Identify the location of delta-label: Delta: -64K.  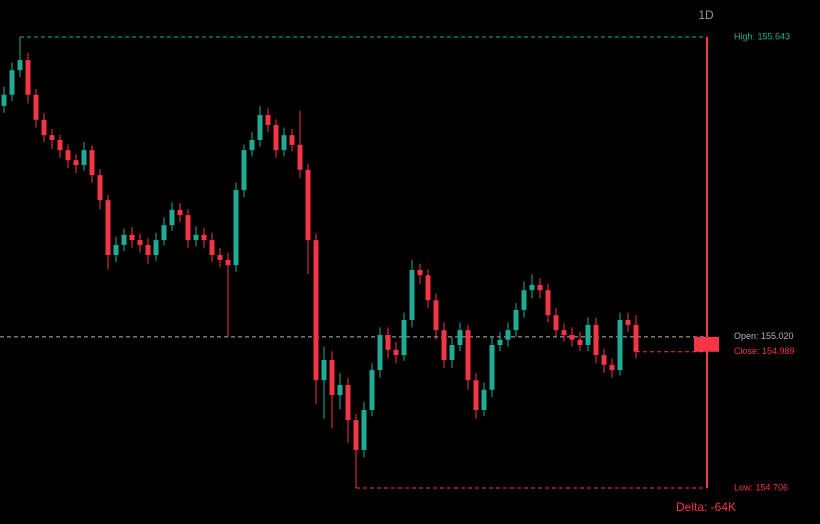
(706, 507).